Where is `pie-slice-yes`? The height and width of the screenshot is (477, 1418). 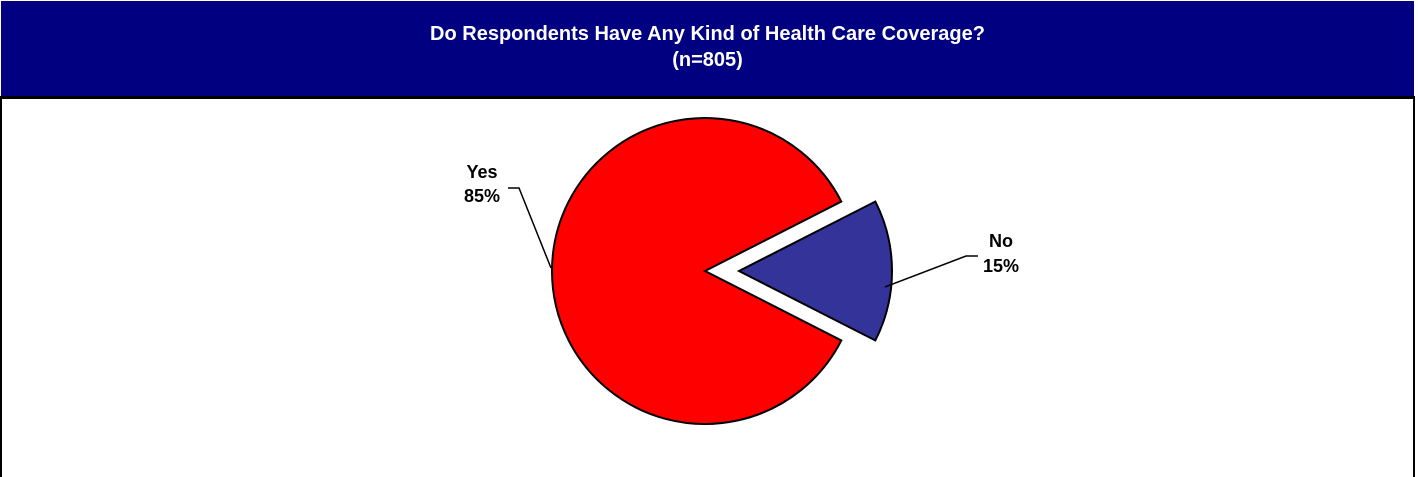 pie-slice-yes is located at coordinates (697, 271).